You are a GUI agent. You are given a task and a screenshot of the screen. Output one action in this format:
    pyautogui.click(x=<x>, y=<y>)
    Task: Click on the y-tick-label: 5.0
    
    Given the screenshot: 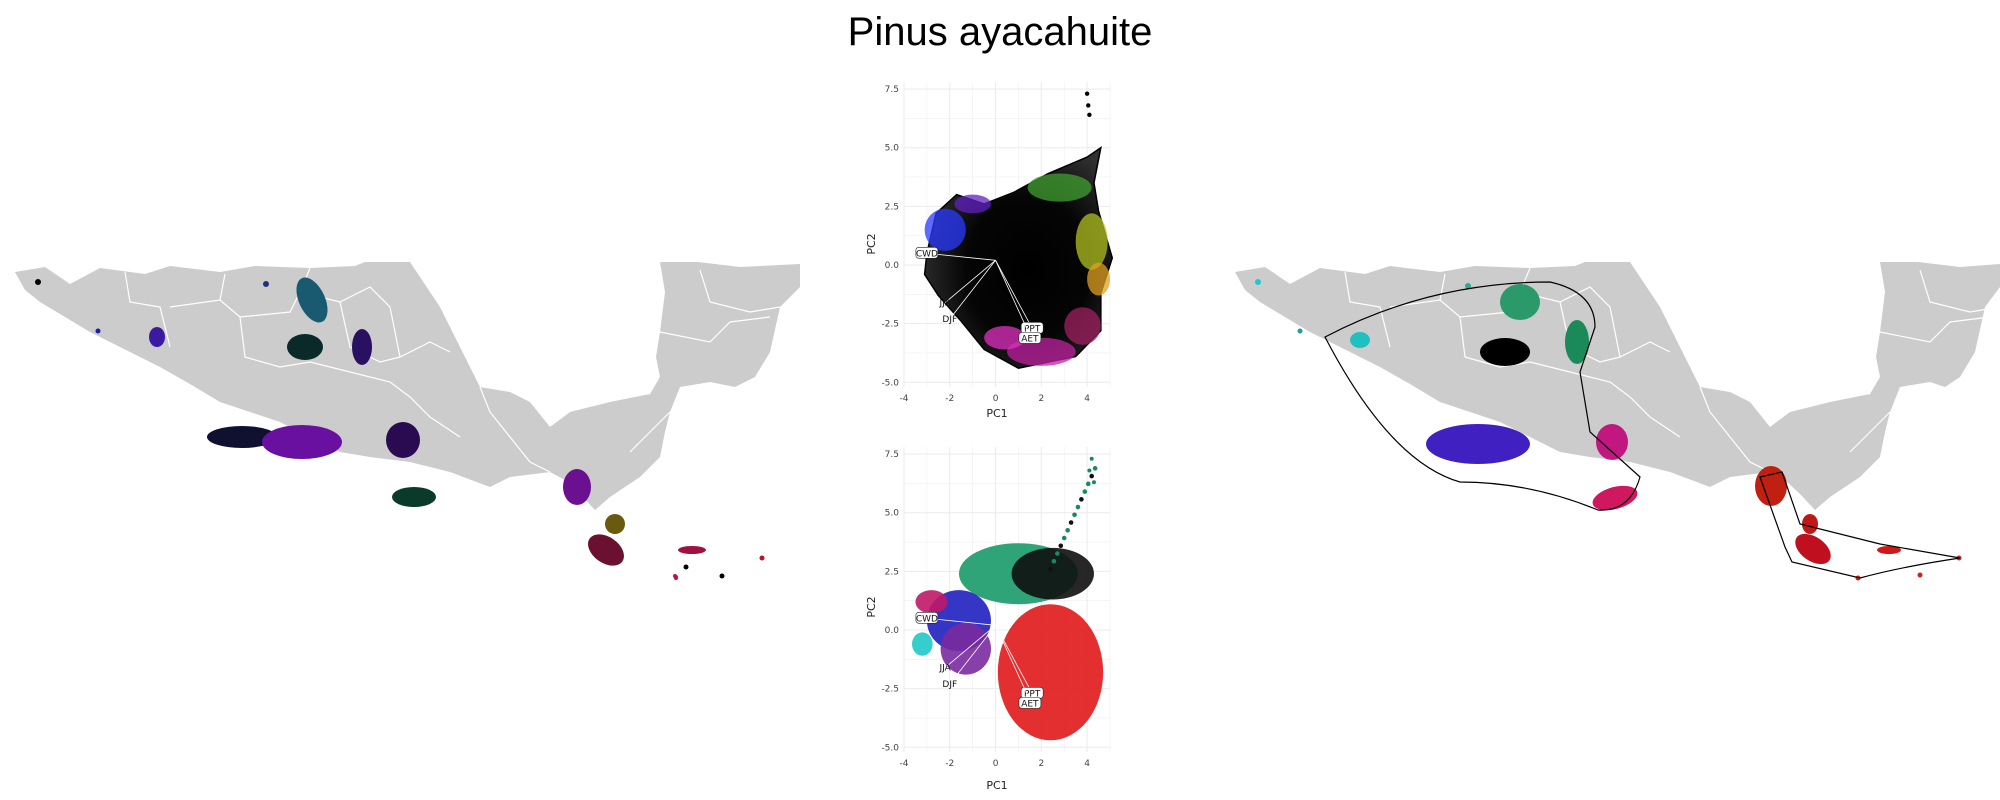 What is the action you would take?
    pyautogui.click(x=892, y=514)
    